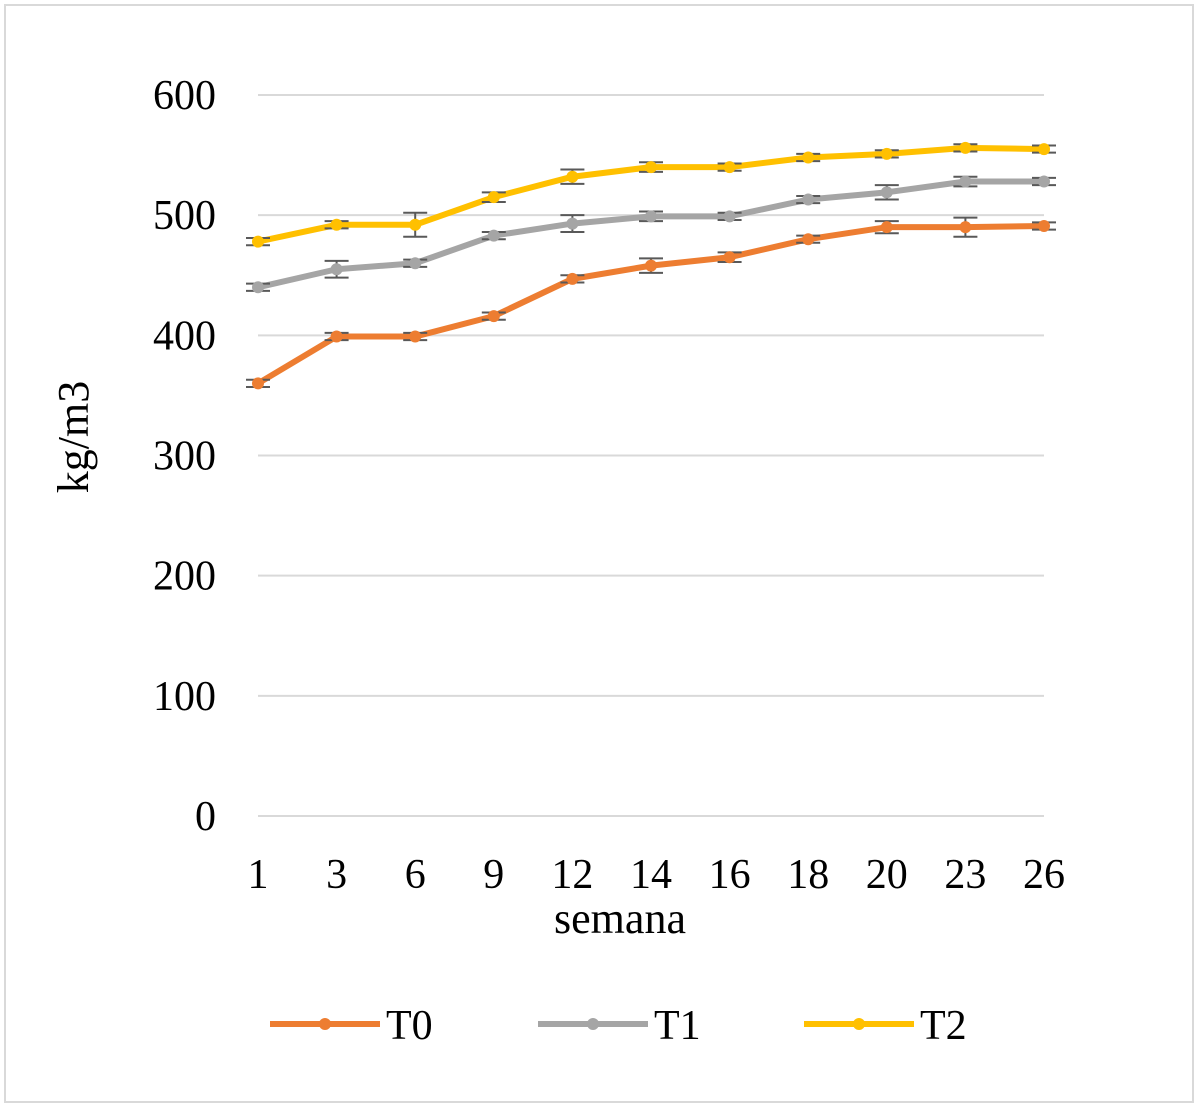 The width and height of the screenshot is (1200, 1109). I want to click on x-tick-label: 1, so click(258, 875).